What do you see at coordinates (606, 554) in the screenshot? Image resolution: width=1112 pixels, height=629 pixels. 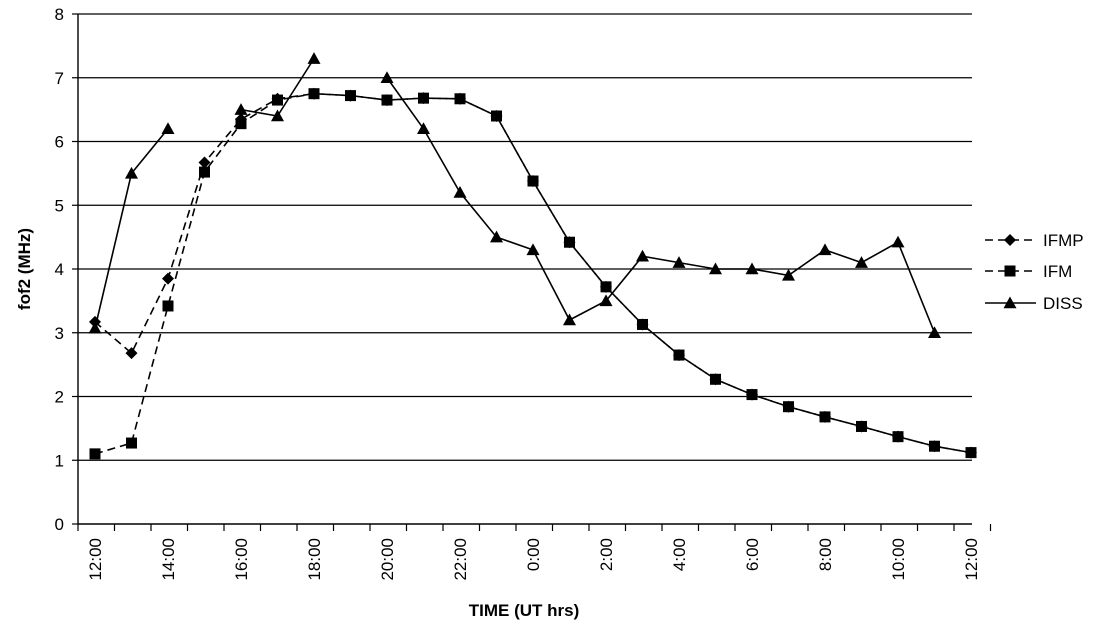 I see `x-tick-label: 2:00` at bounding box center [606, 554].